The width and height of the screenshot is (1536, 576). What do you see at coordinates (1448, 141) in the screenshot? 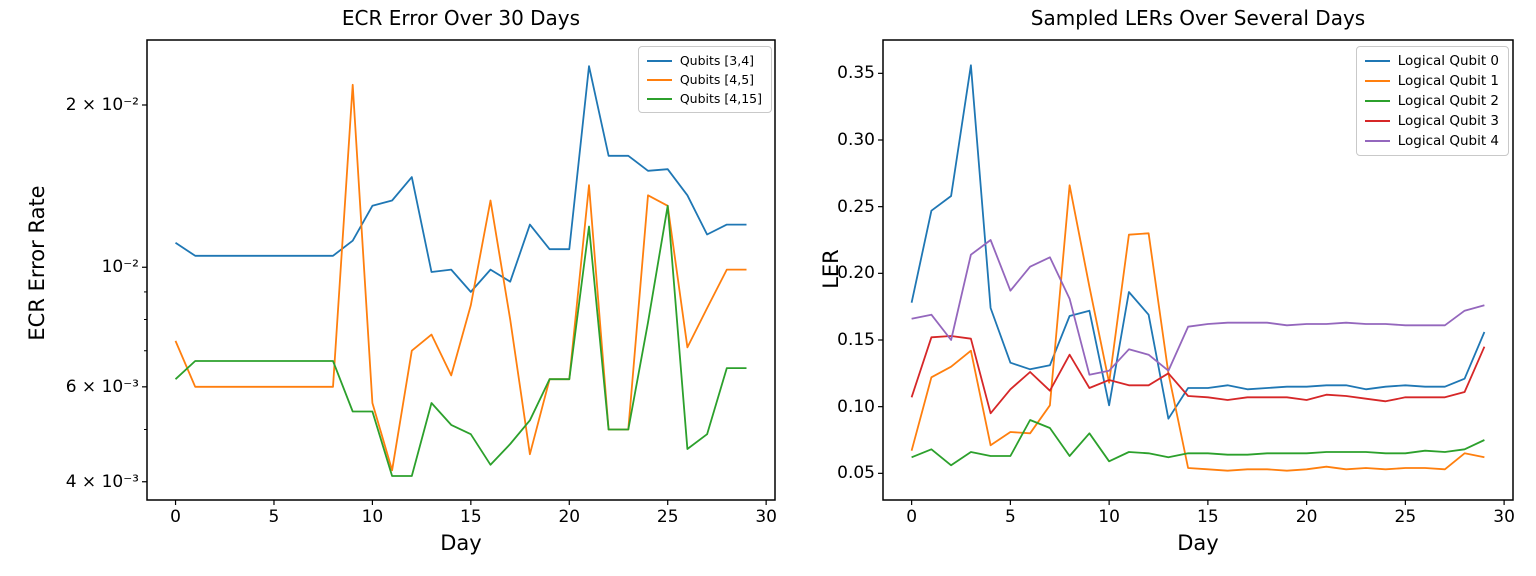
I see `legend-label: Logical Qubit 4` at bounding box center [1448, 141].